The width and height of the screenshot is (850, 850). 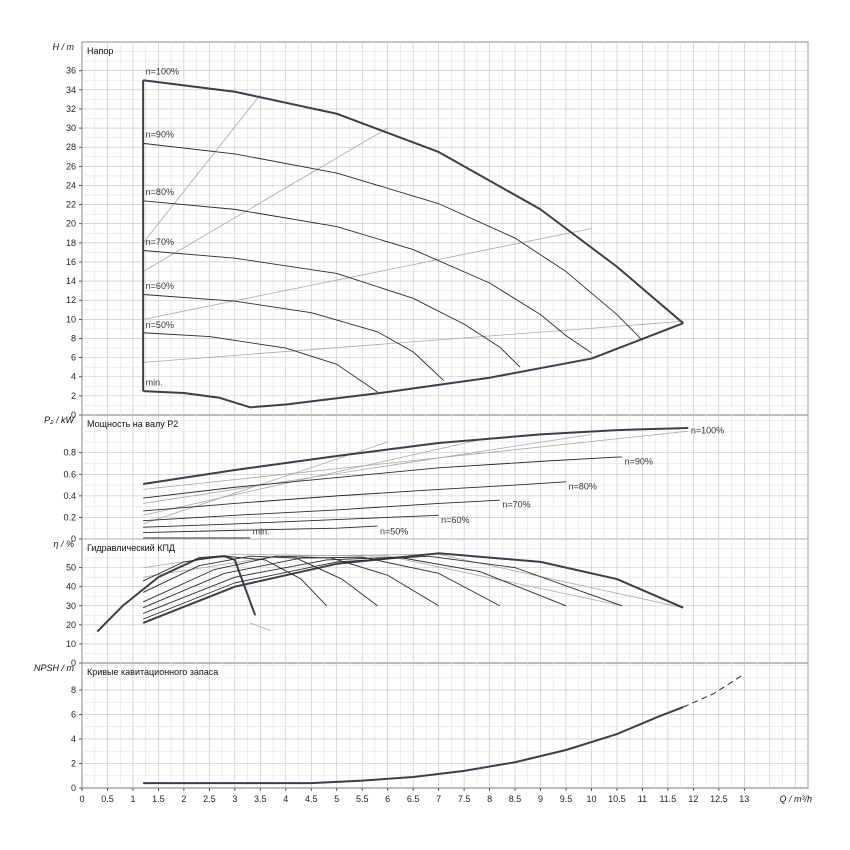 What do you see at coordinates (707, 430) in the screenshot?
I see `curve-label: n=100%` at bounding box center [707, 430].